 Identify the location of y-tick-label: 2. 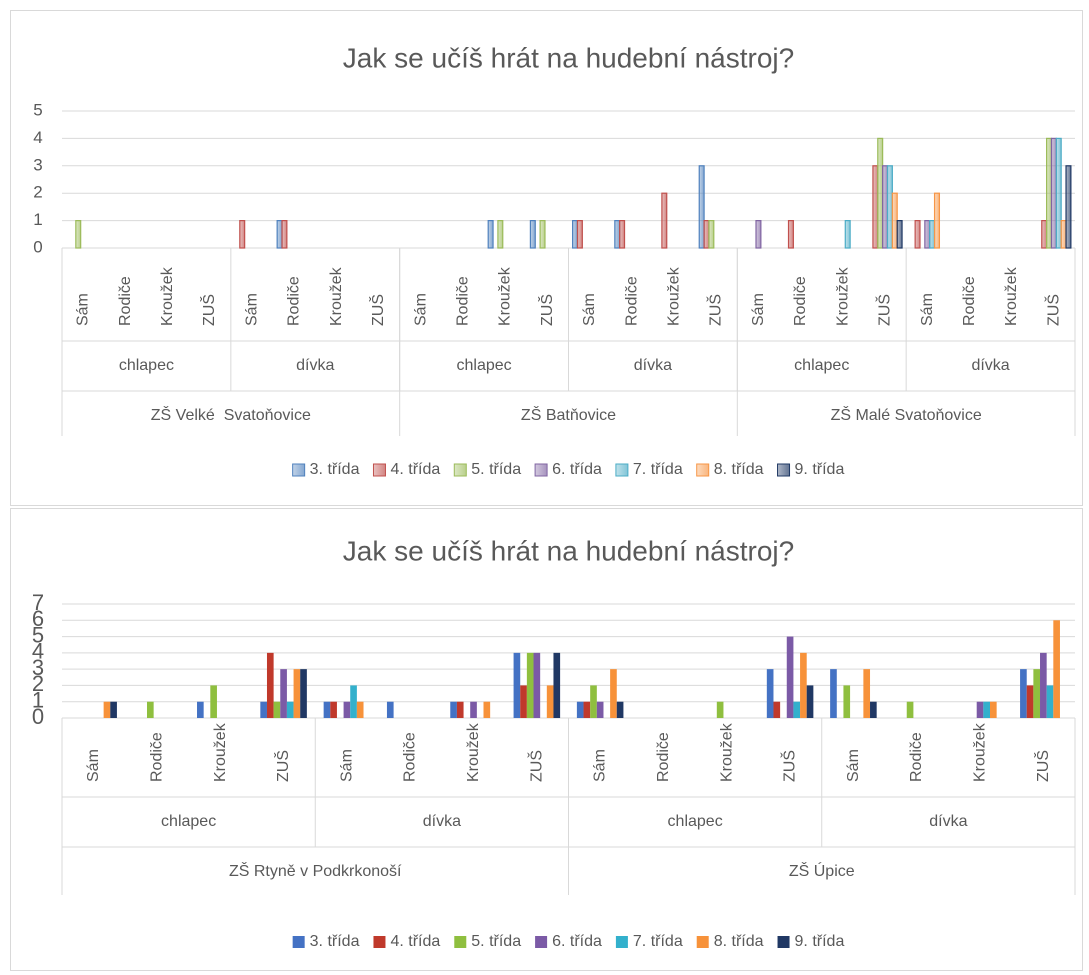
(37, 192).